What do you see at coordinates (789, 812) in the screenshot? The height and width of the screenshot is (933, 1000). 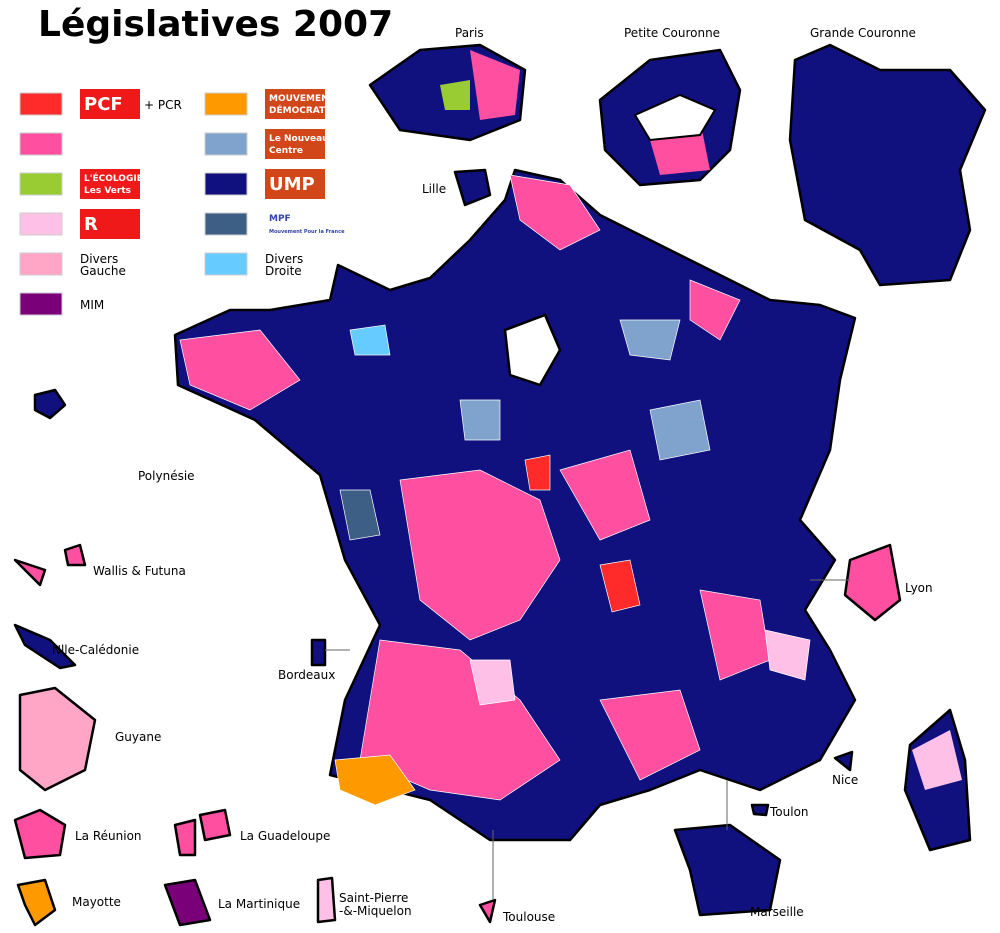 I see `place-label: Toulon` at bounding box center [789, 812].